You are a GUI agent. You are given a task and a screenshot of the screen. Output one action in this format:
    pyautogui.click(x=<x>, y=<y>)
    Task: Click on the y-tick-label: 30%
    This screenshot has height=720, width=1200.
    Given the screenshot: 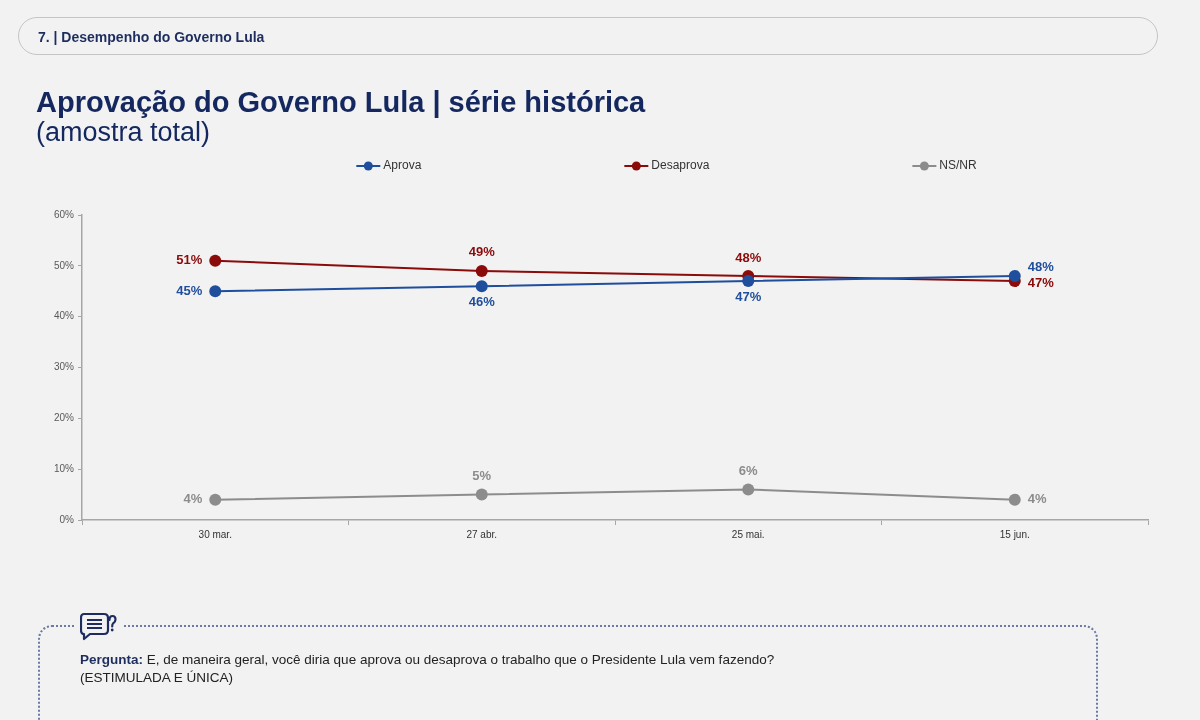 What is the action you would take?
    pyautogui.click(x=64, y=367)
    